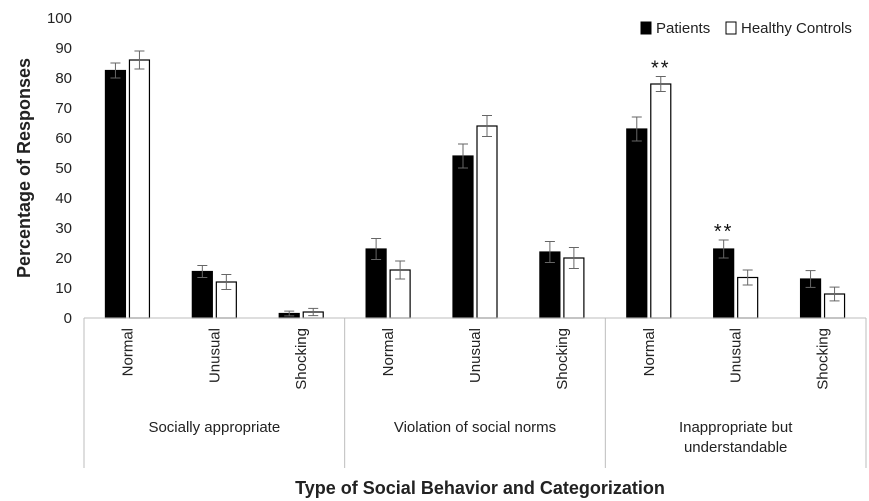  Describe the element at coordinates (63, 48) in the screenshot. I see `y-tick-label: 90` at that location.